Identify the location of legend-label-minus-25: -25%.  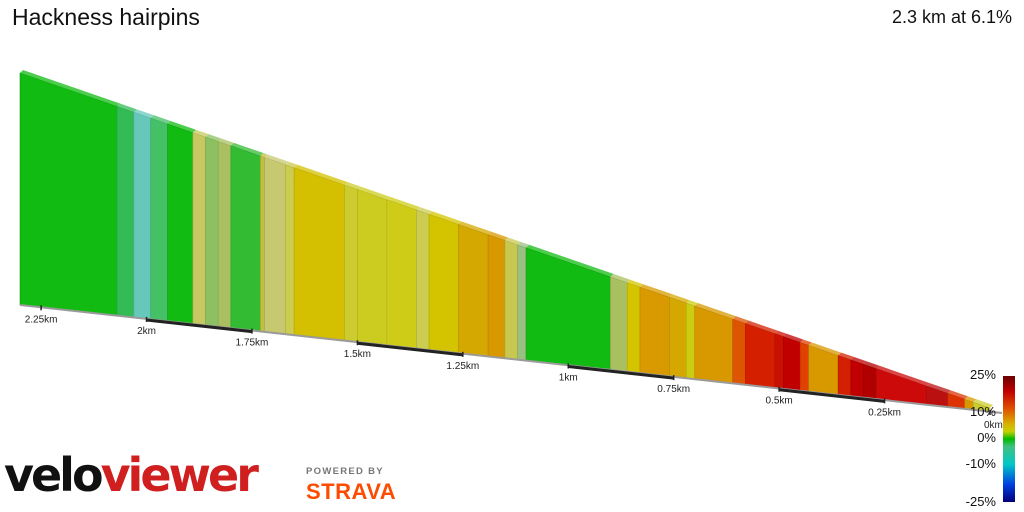
(980, 501).